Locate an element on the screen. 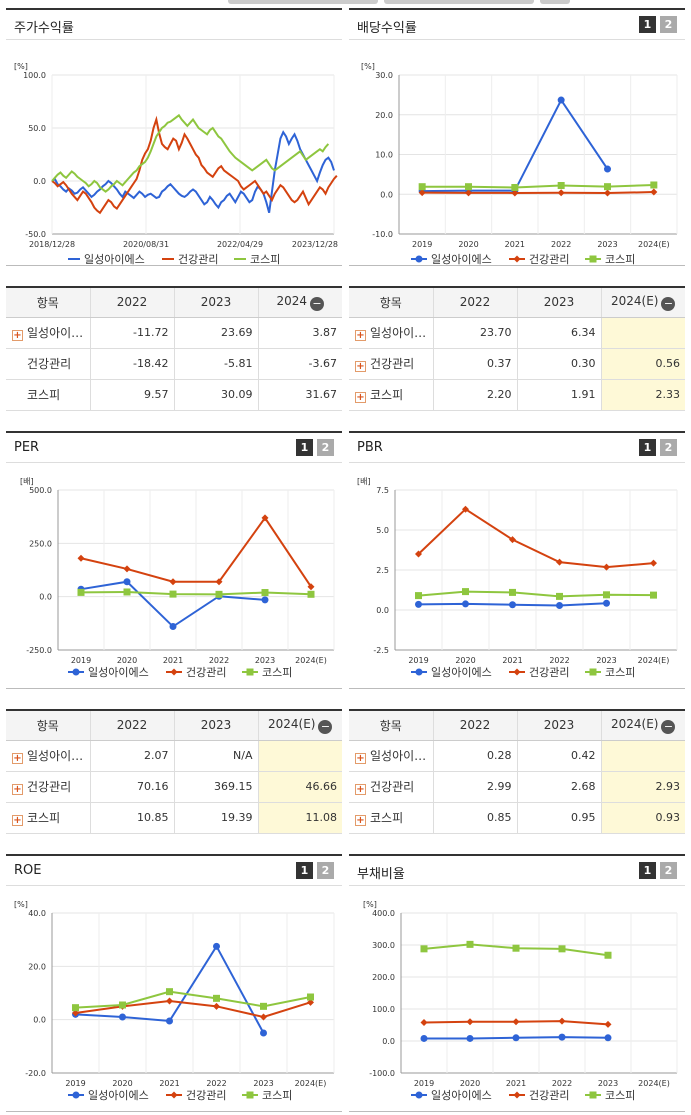  x-tick-label: 2021 is located at coordinates (516, 1083).